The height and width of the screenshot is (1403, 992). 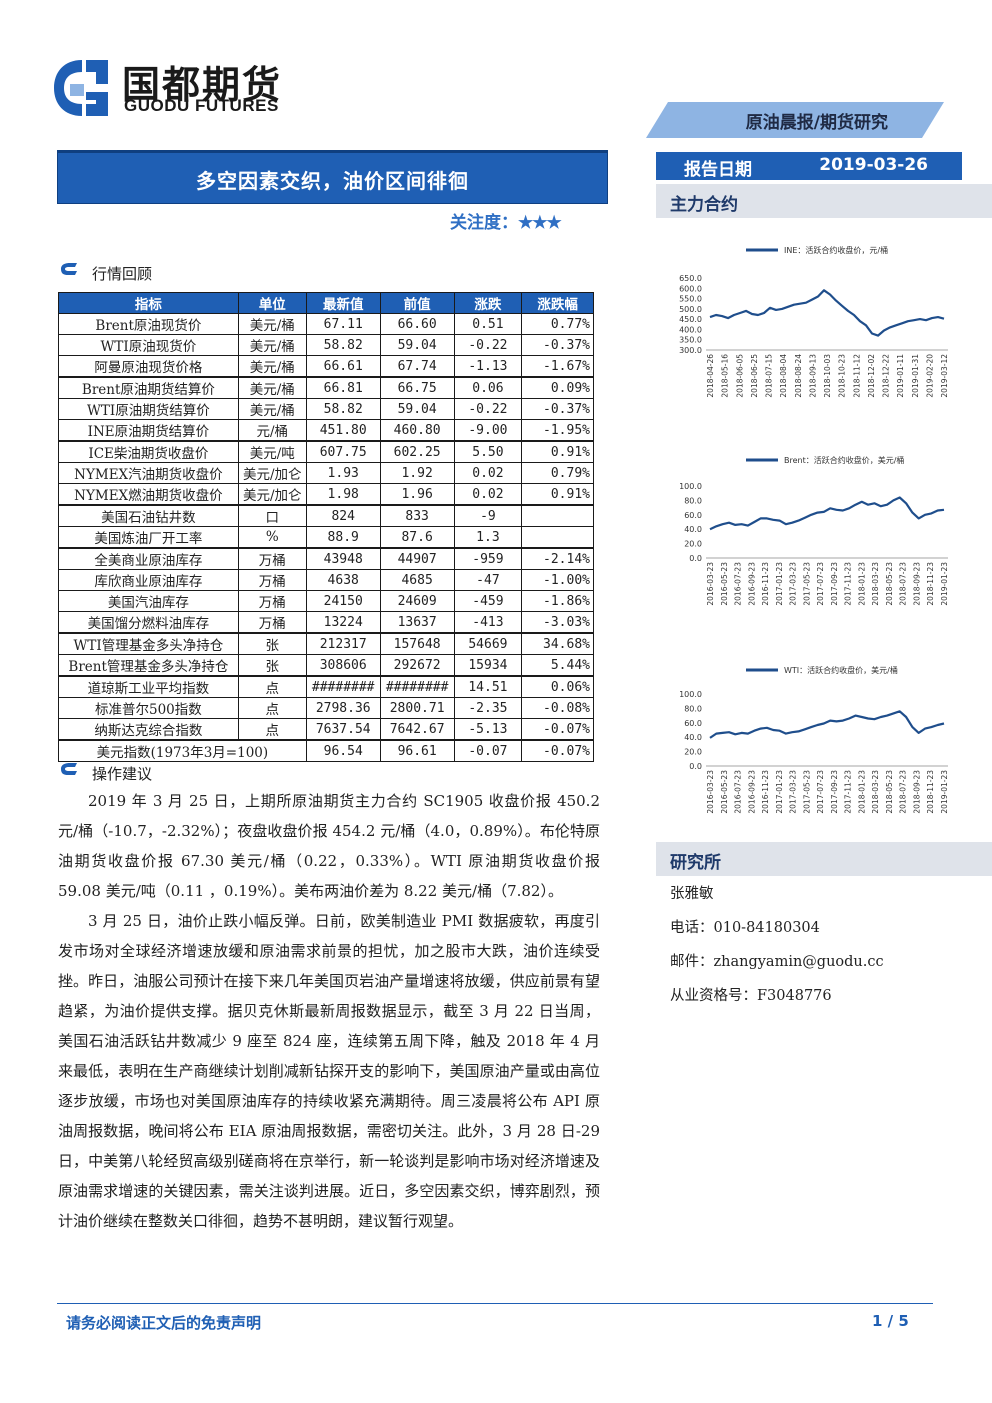 What do you see at coordinates (557, 665) in the screenshot?
I see `table-cell: 5.44%` at bounding box center [557, 665].